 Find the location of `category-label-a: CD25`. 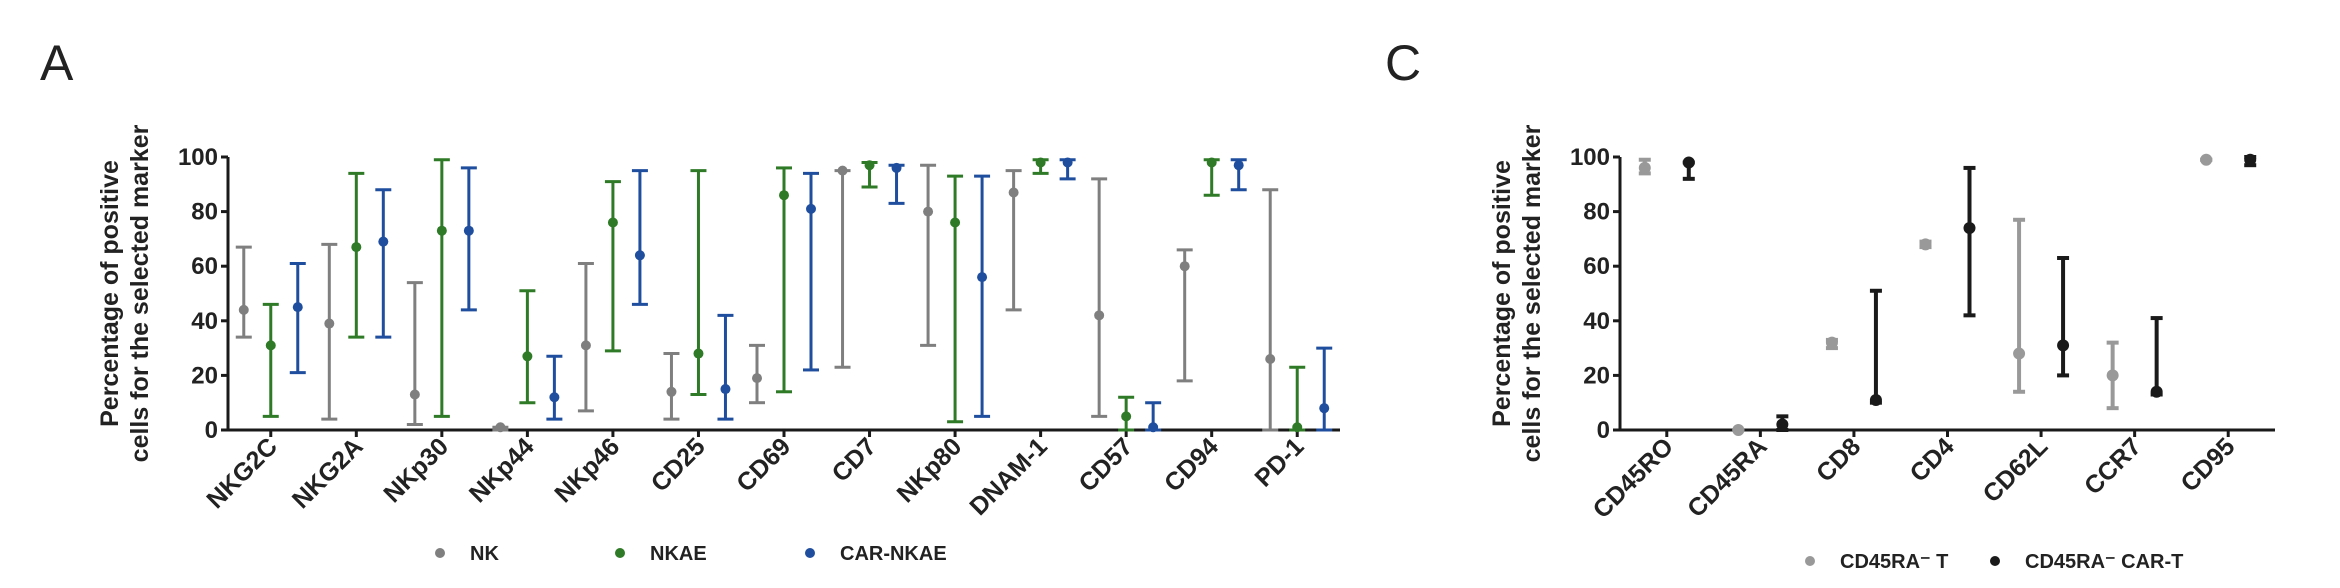

category-label-a: CD25 is located at coordinates (678, 464).